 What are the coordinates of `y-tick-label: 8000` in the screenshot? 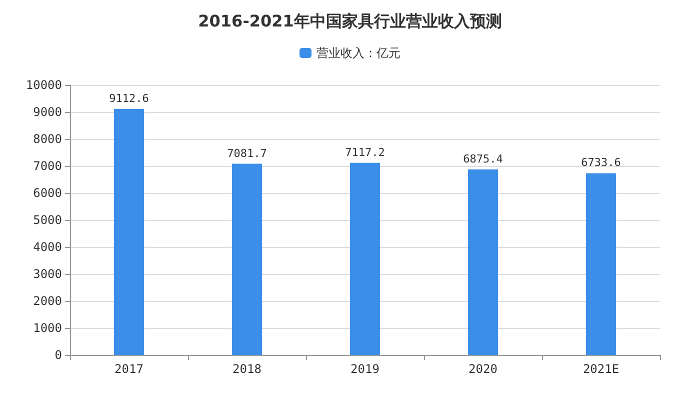 It's located at (47, 139).